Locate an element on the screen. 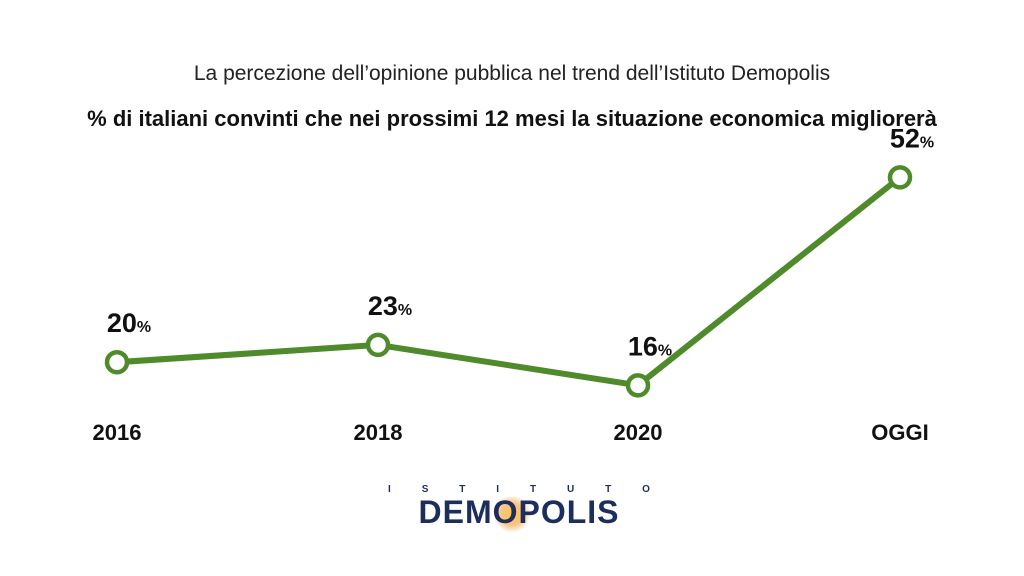 This screenshot has width=1024, height=576. data-label-value: 20 is located at coordinates (122, 323).